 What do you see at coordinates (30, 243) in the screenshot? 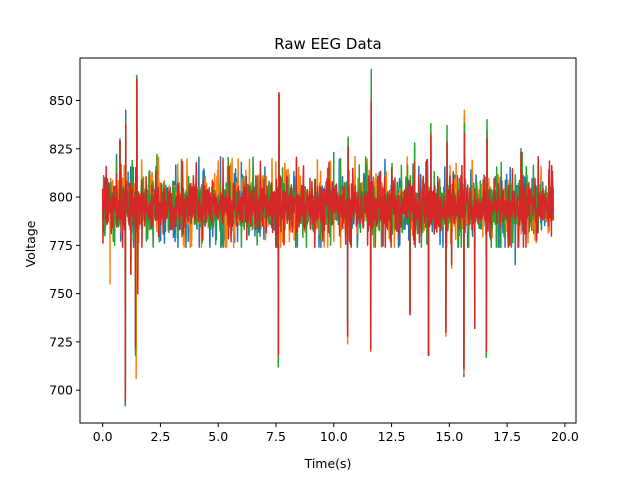
I see `y-axis-label: Voltage` at bounding box center [30, 243].